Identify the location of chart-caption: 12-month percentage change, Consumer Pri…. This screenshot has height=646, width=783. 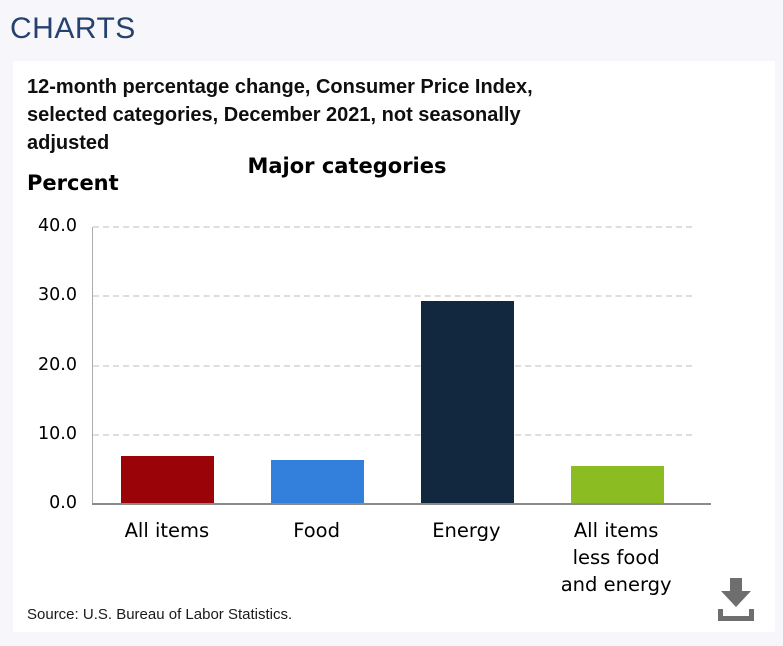
(307, 115).